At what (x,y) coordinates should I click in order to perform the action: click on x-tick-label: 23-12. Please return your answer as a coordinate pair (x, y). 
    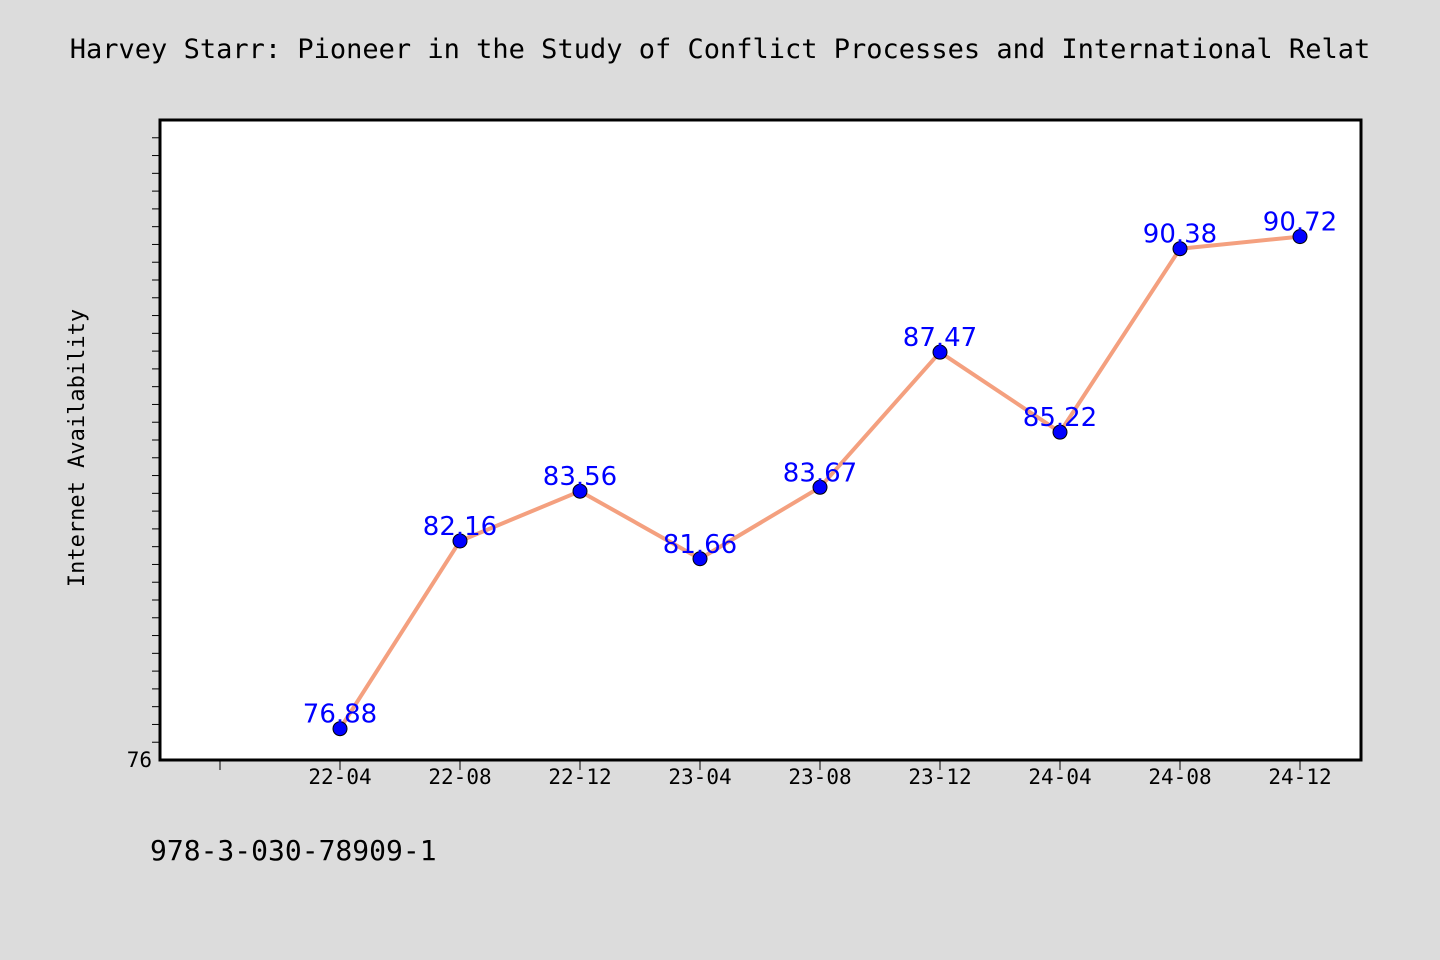
    Looking at the image, I should click on (939, 777).